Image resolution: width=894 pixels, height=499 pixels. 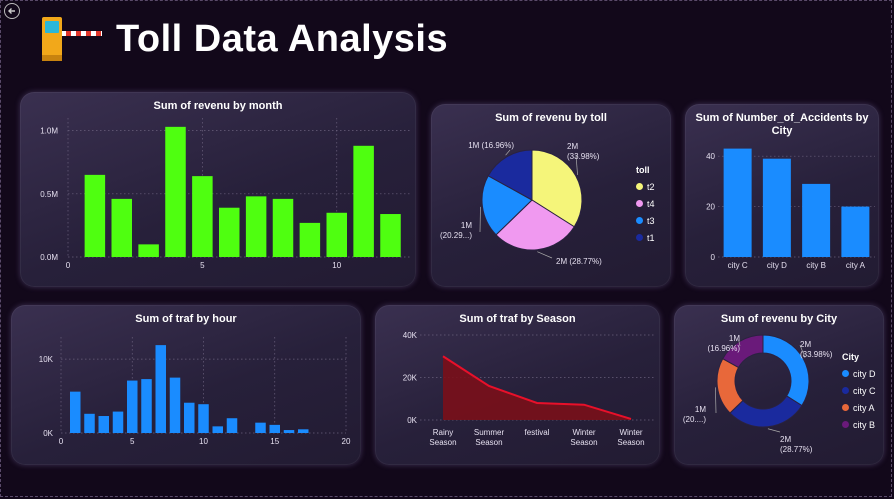 I want to click on legend-label: city C, so click(x=864, y=390).